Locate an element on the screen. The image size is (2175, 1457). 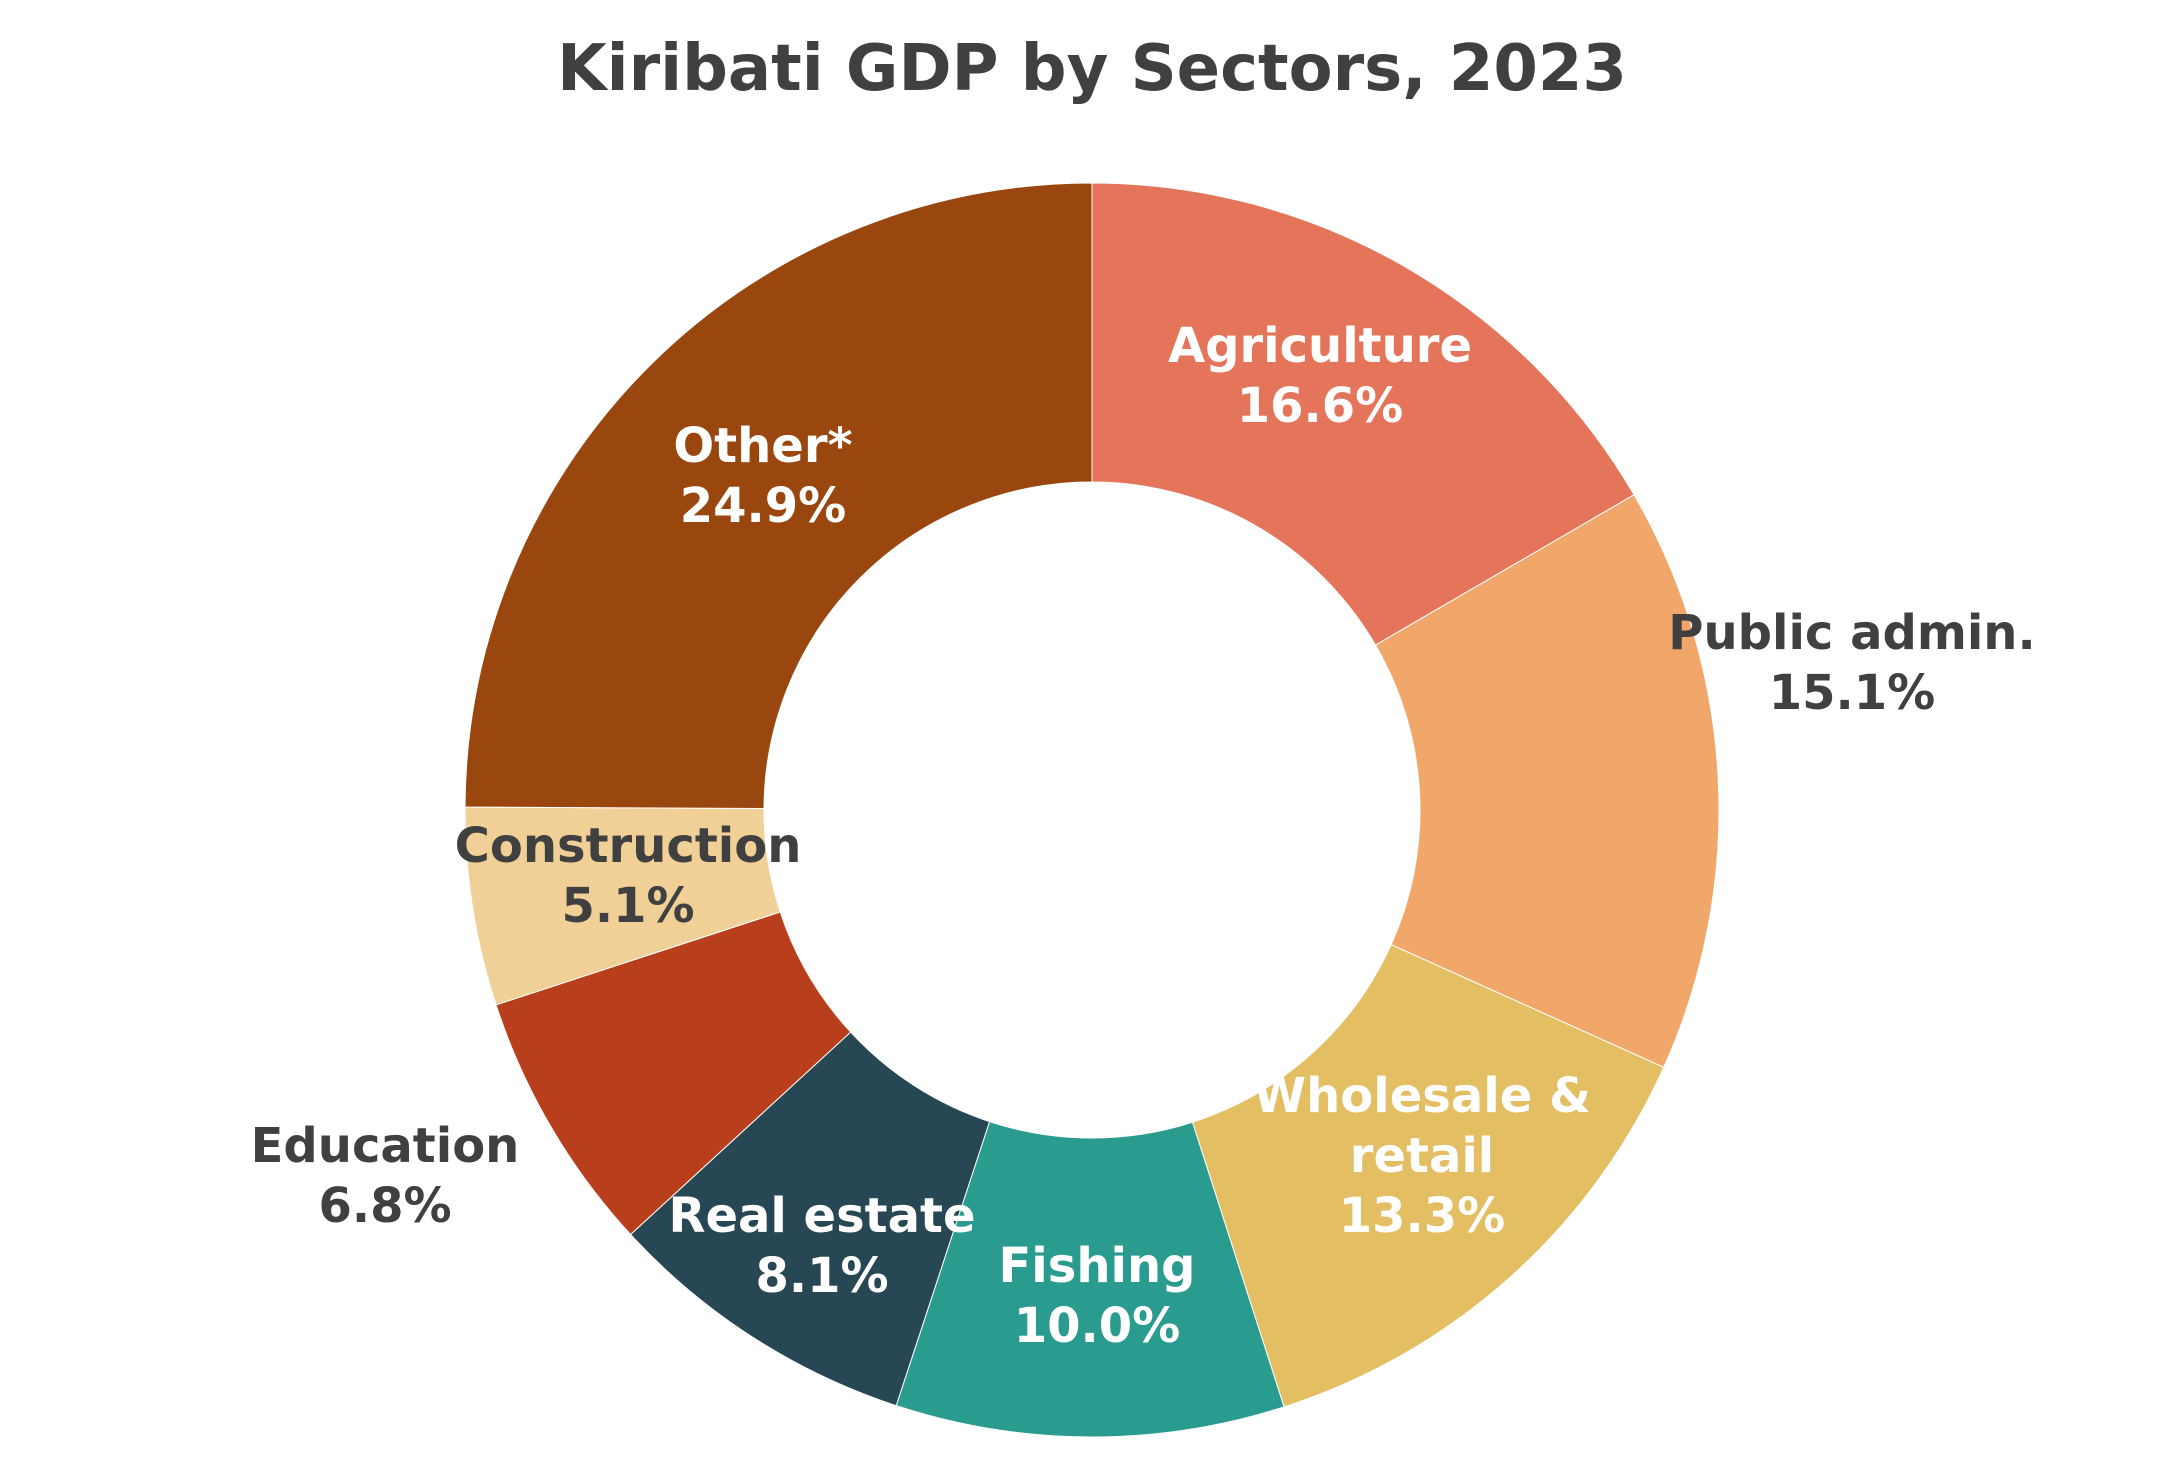
slice-fishing is located at coordinates (1090, 1279).